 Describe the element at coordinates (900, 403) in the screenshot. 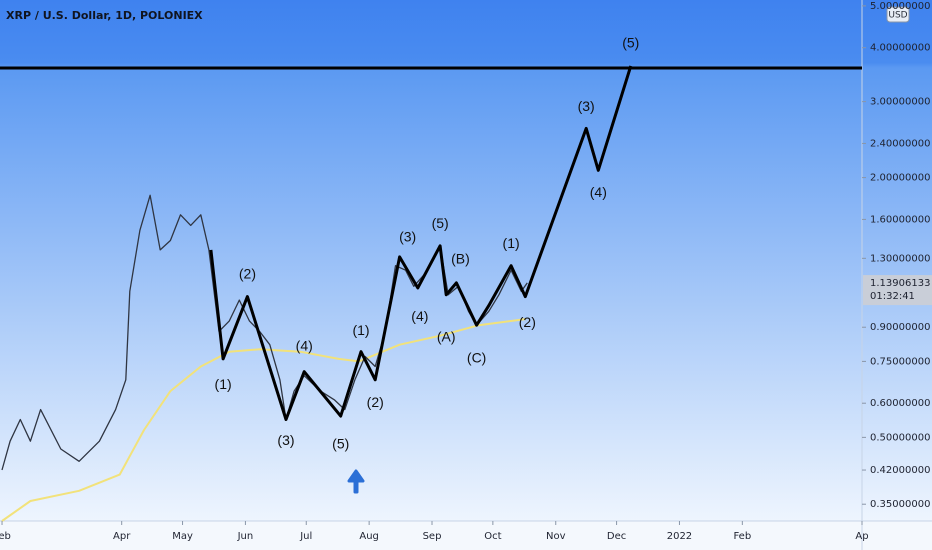

I see `y-tick-label: 0.60000000` at that location.